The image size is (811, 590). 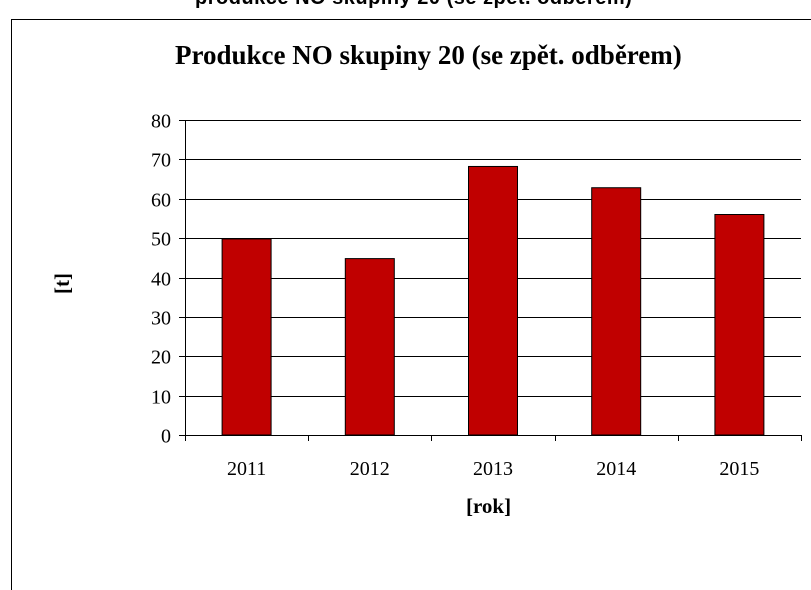 I want to click on y-tick-label: 80, so click(x=161, y=122).